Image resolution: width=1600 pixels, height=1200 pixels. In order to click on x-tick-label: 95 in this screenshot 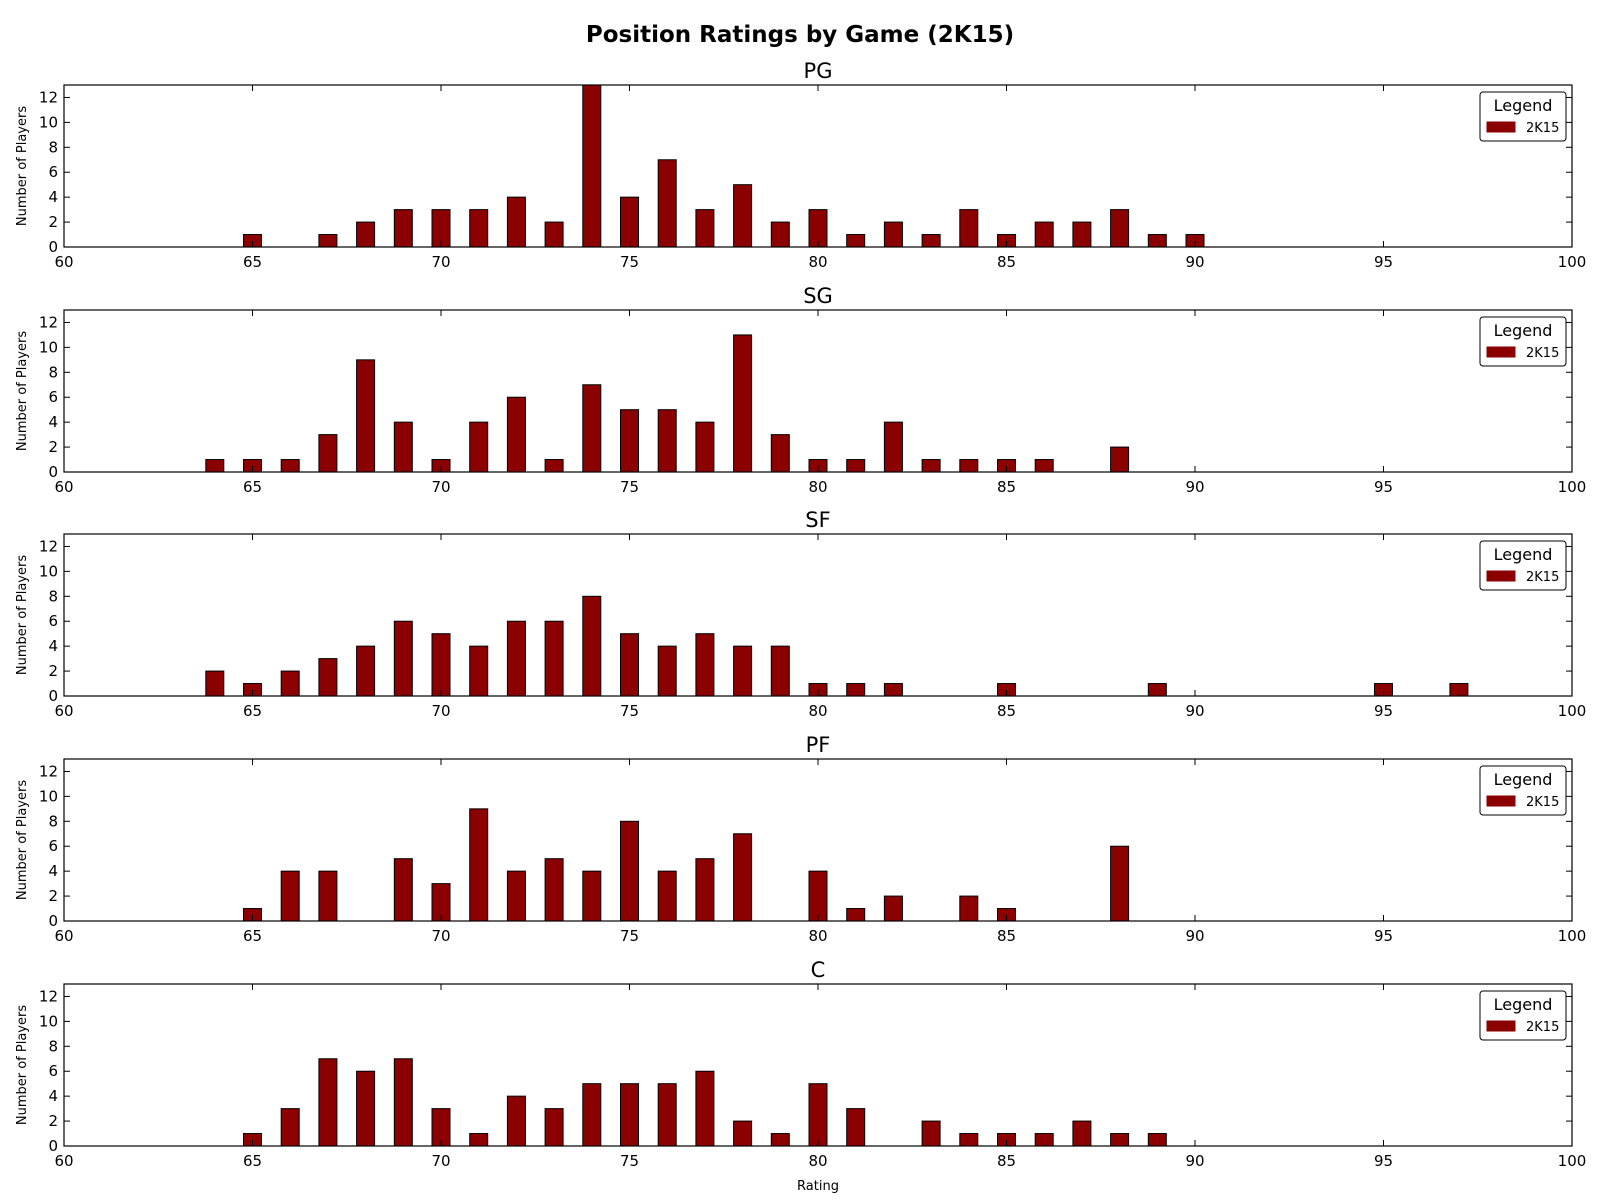, I will do `click(1383, 936)`.